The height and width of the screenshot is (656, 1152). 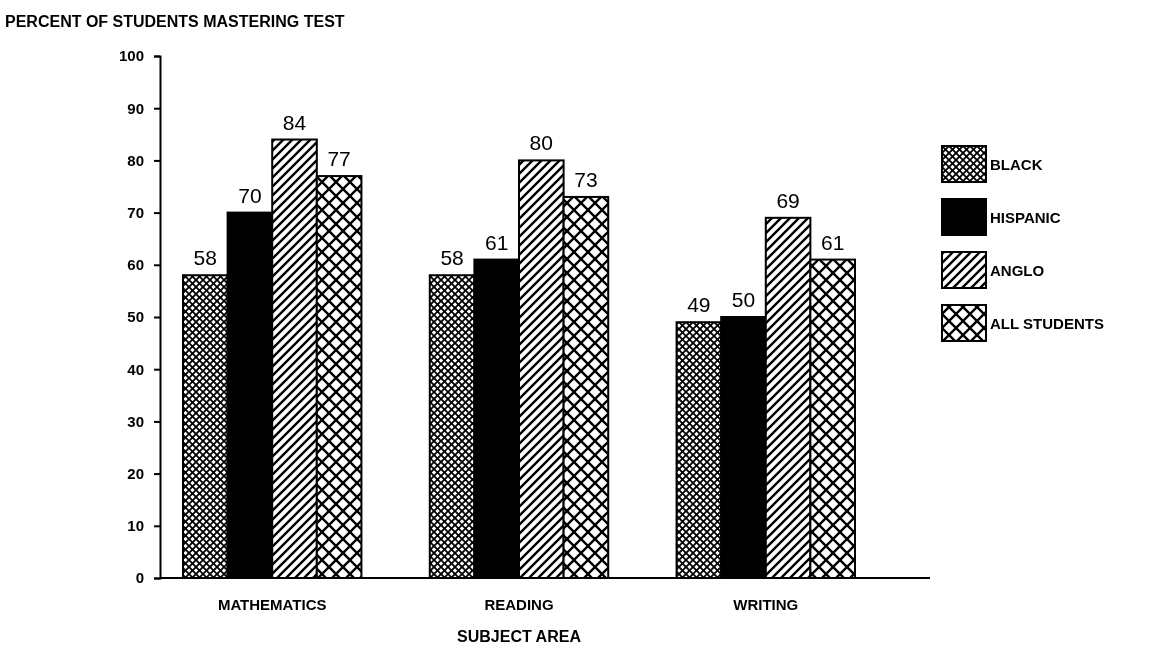 I want to click on data-label: 80, so click(x=541, y=143).